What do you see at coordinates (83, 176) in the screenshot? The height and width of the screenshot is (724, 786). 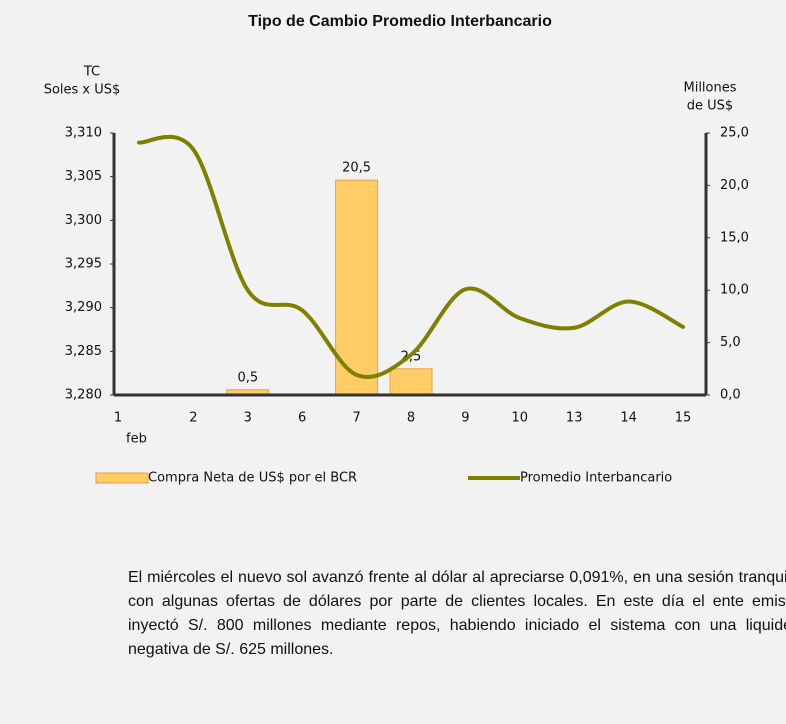 I see `y-tick-label: 3,305` at bounding box center [83, 176].